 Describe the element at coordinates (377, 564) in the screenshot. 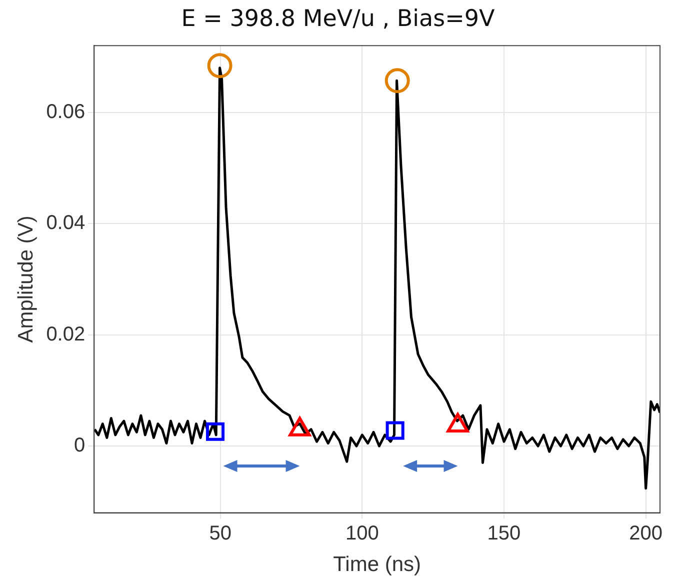

I see `x-axis-title: Time (ns)` at that location.